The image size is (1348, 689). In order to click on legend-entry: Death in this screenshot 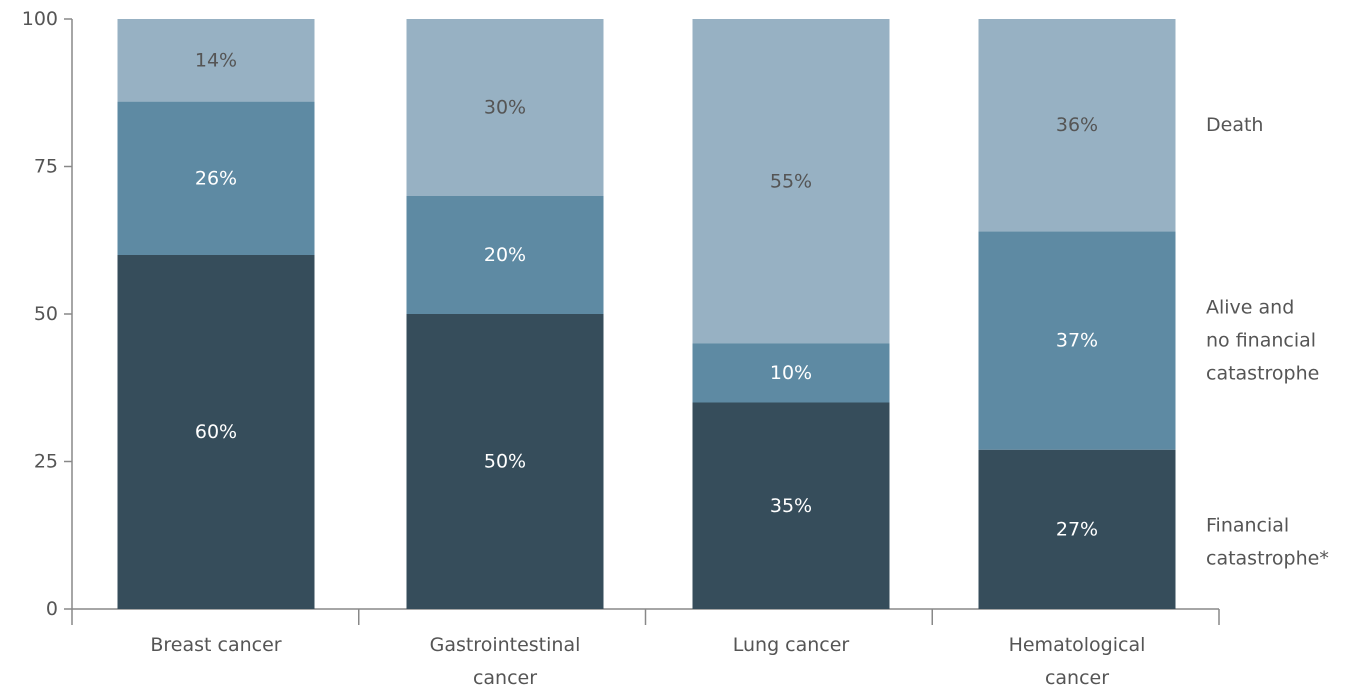, I will do `click(1234, 125)`.